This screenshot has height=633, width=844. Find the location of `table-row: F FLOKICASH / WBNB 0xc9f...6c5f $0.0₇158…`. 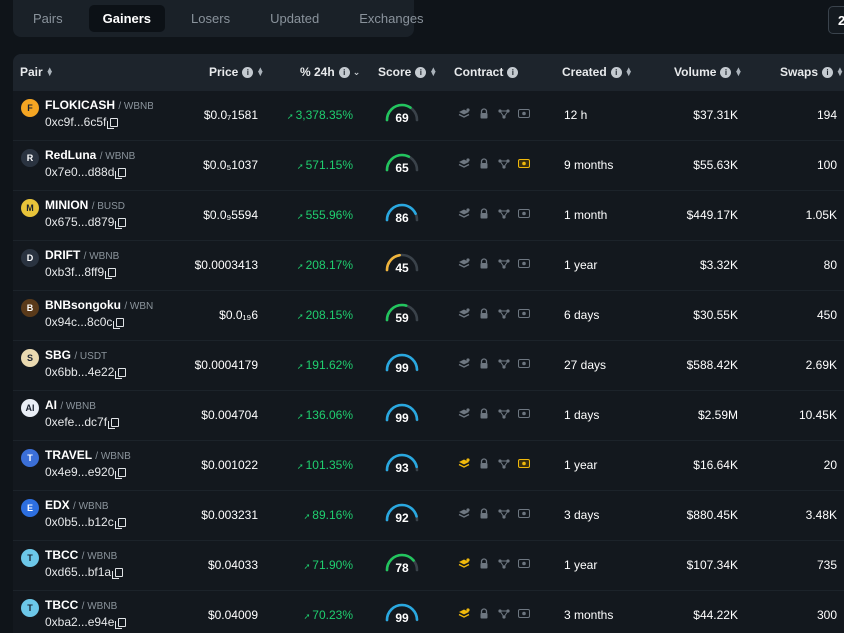

table-row: F FLOKICASH / WBNB 0xc9f...6c5f $0.0₇158… is located at coordinates (428, 116).